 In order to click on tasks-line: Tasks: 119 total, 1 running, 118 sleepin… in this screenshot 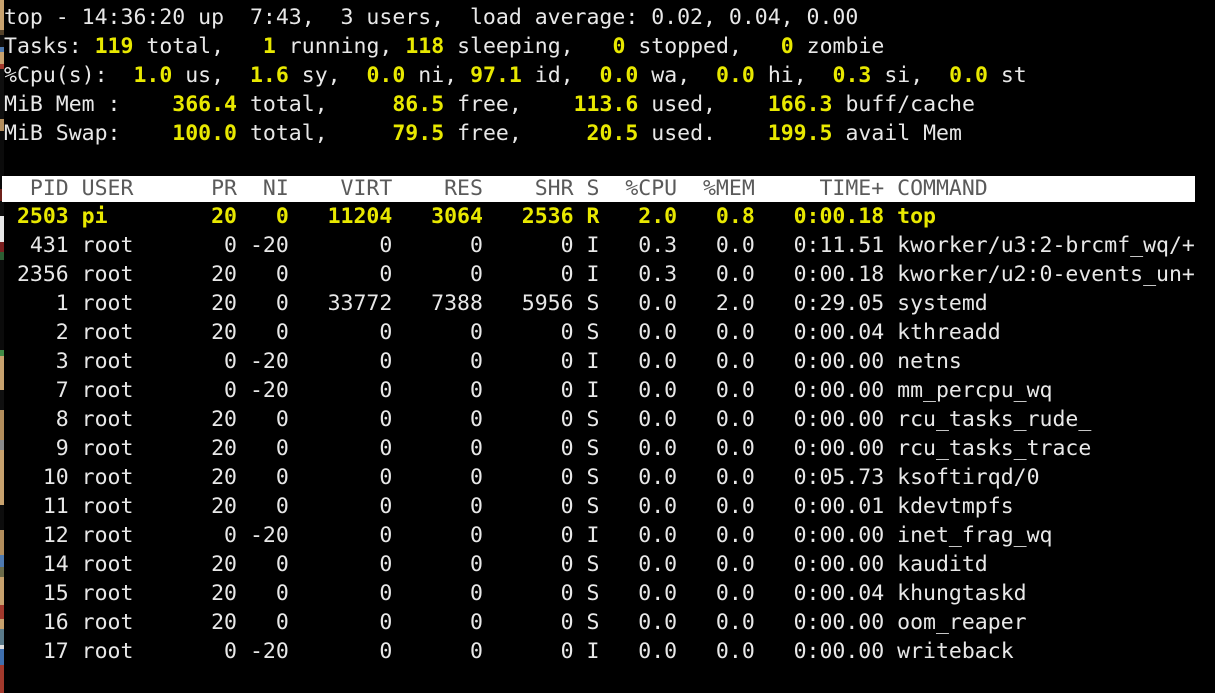, I will do `click(609, 46)`.